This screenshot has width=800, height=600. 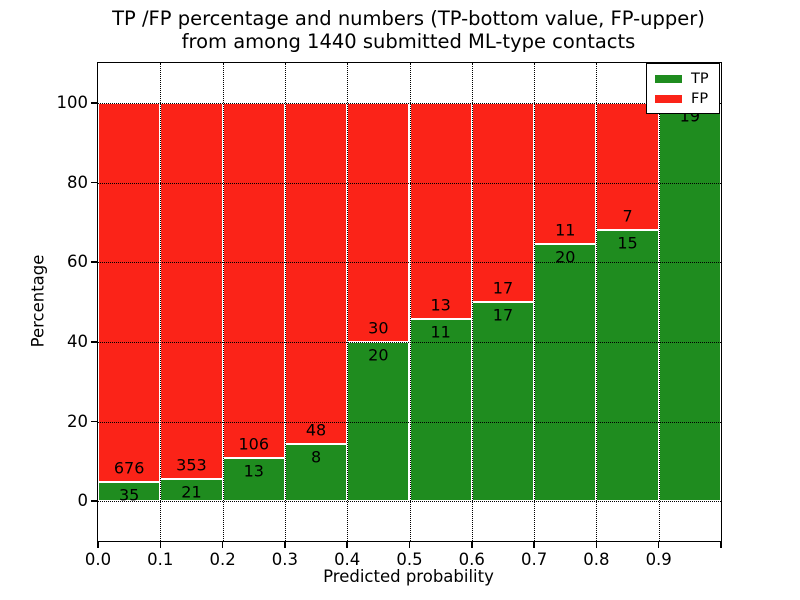 What do you see at coordinates (77, 182) in the screenshot?
I see `y-tick-label: 80` at bounding box center [77, 182].